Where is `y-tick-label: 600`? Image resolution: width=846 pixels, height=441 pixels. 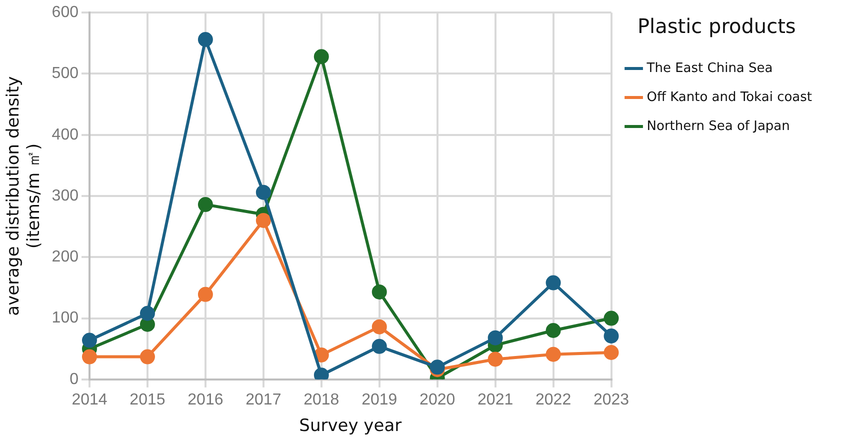 y-tick-label: 600 is located at coordinates (65, 13).